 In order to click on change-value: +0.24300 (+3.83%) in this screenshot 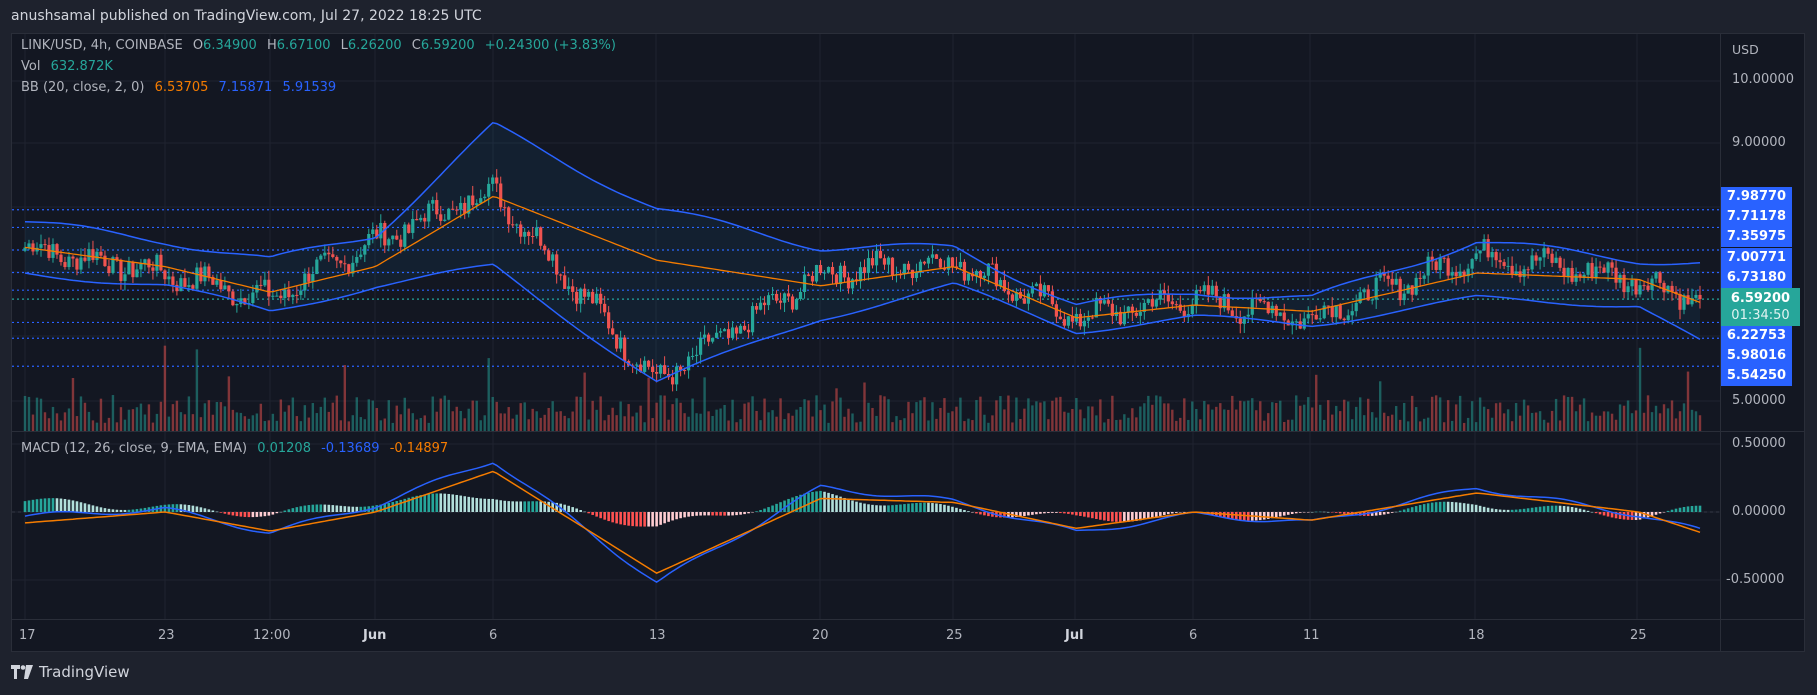, I will do `click(550, 45)`.